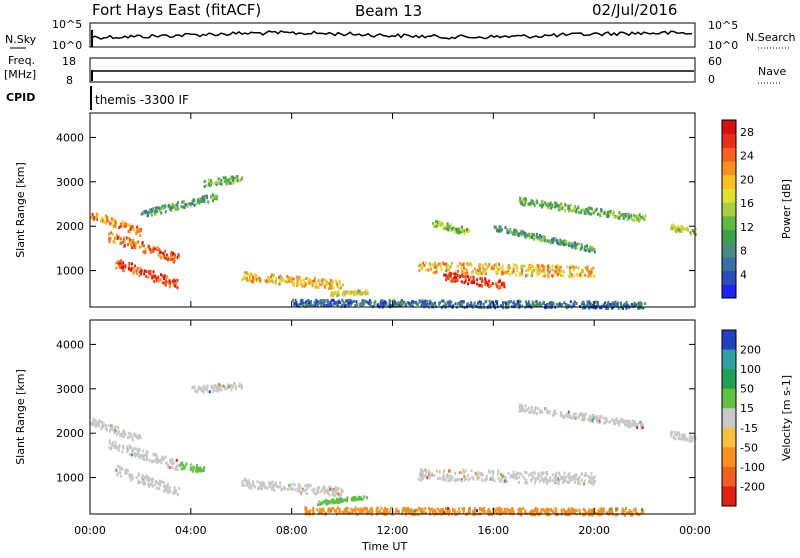 Image resolution: width=800 pixels, height=558 pixels. I want to click on colorbar-segment, so click(729, 476).